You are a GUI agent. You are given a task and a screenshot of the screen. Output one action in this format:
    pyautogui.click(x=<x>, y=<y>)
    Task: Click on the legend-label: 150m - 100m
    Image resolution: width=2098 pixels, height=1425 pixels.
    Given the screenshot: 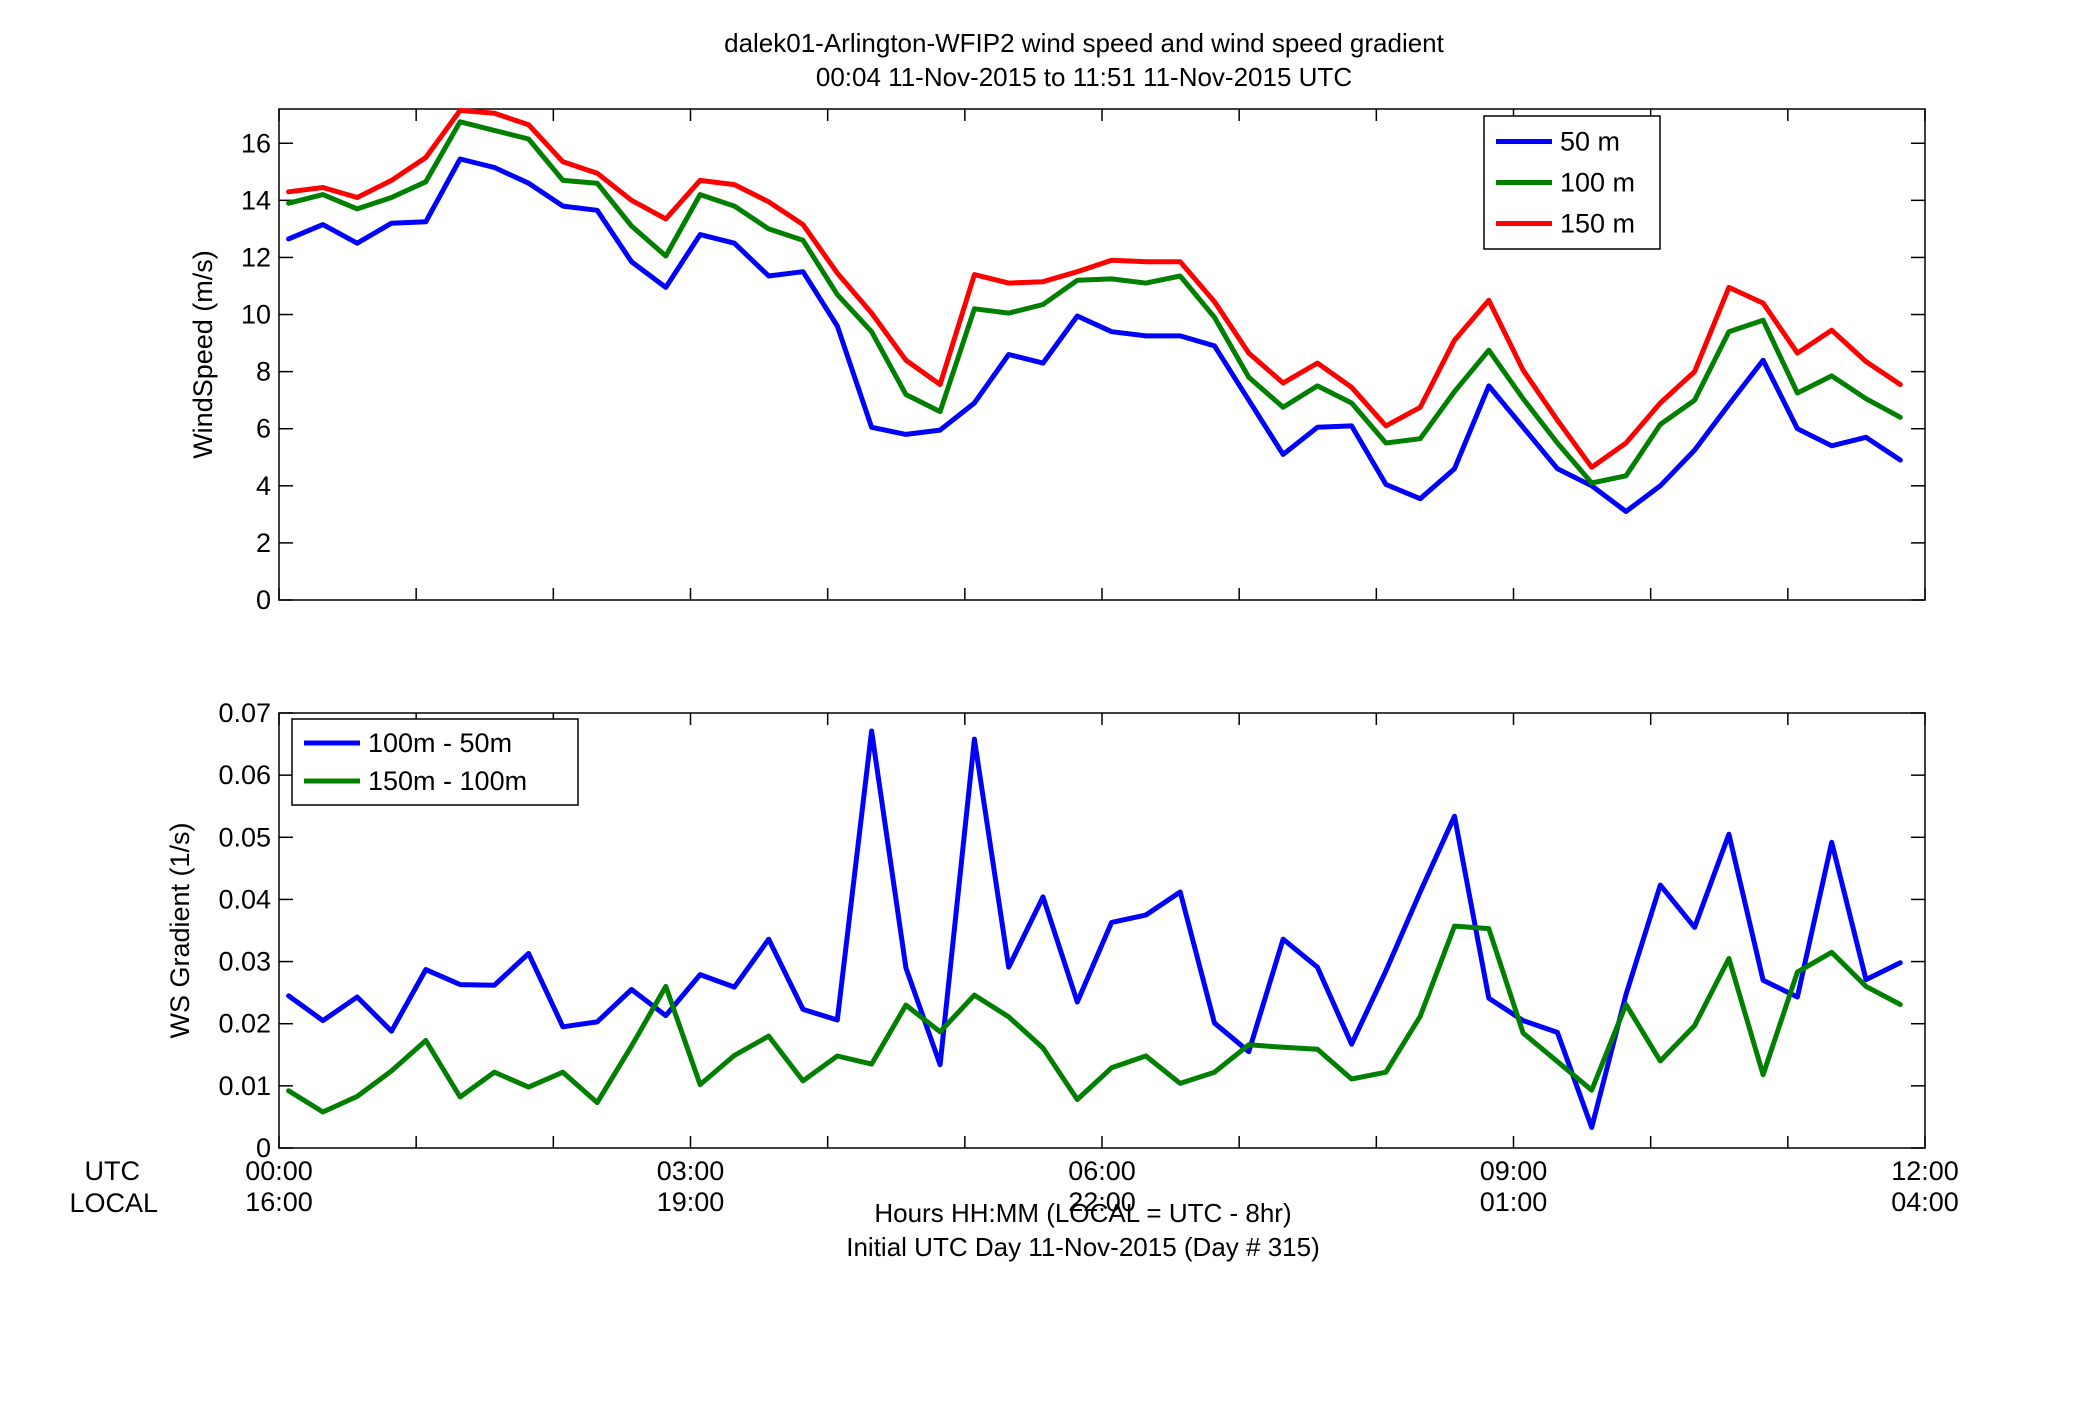 What is the action you would take?
    pyautogui.click(x=447, y=781)
    